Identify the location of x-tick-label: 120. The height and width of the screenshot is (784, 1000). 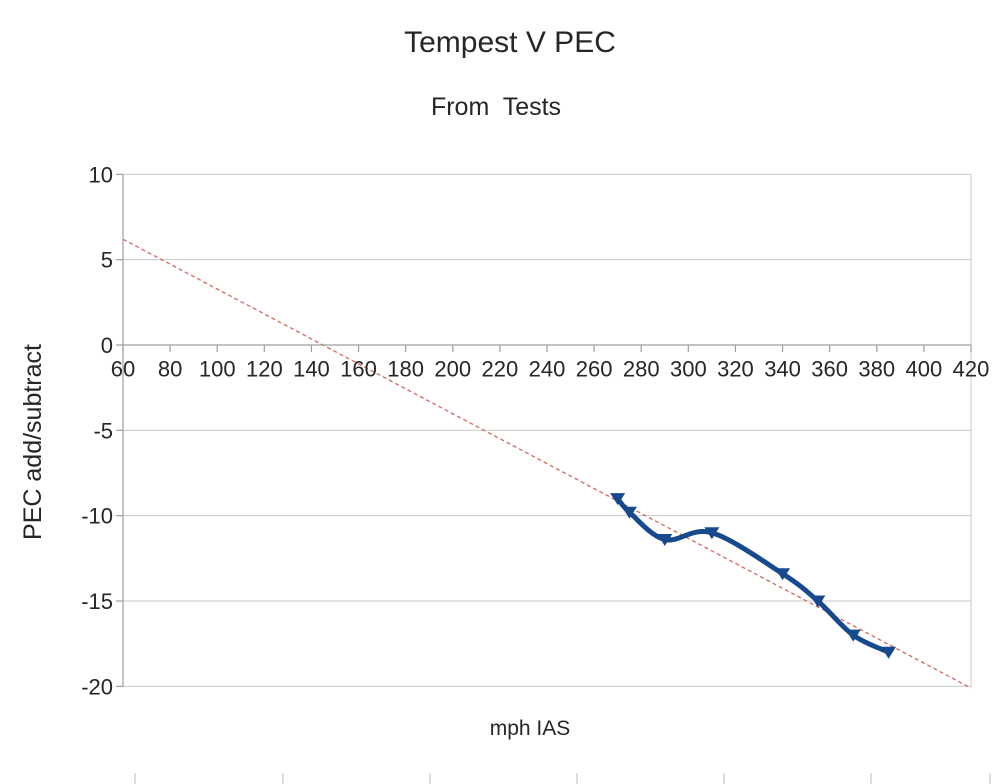
(264, 369).